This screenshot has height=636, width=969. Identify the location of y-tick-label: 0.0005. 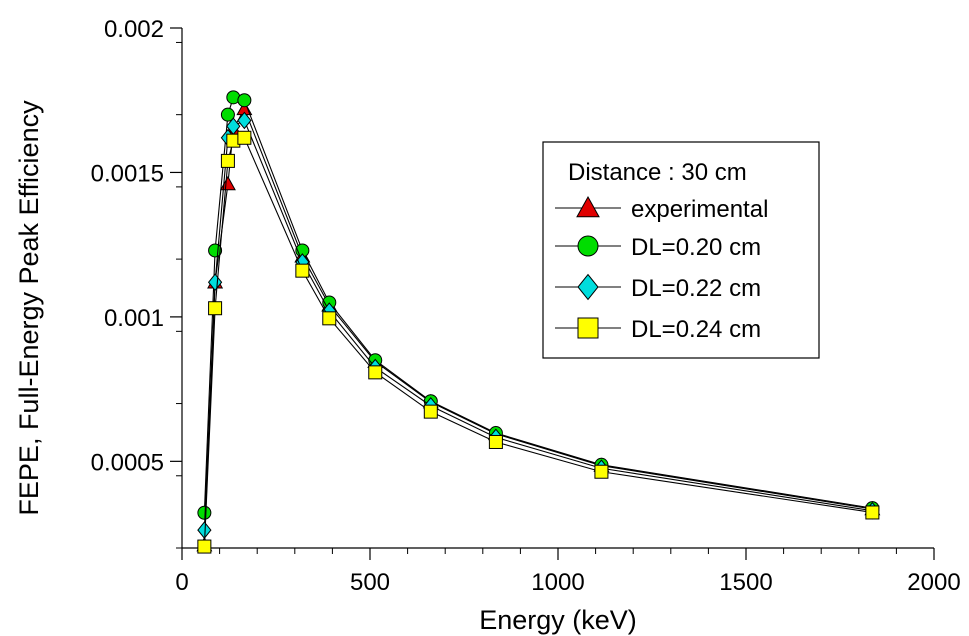
(127, 462).